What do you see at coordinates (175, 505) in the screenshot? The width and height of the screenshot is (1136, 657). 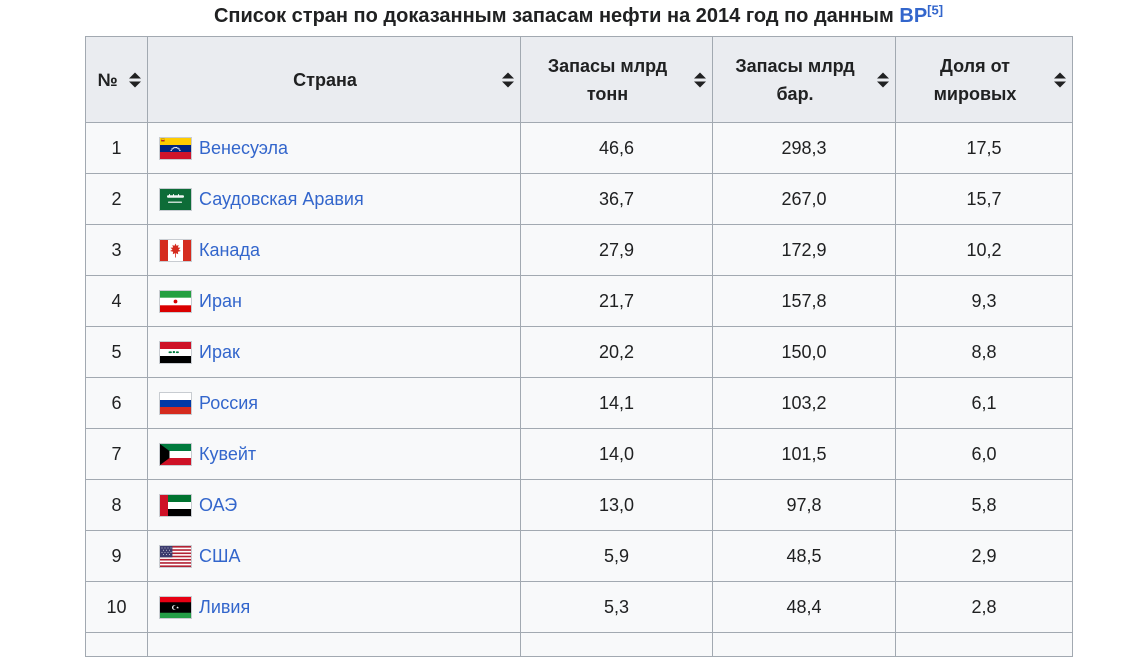 I see `uae-flag-icon` at bounding box center [175, 505].